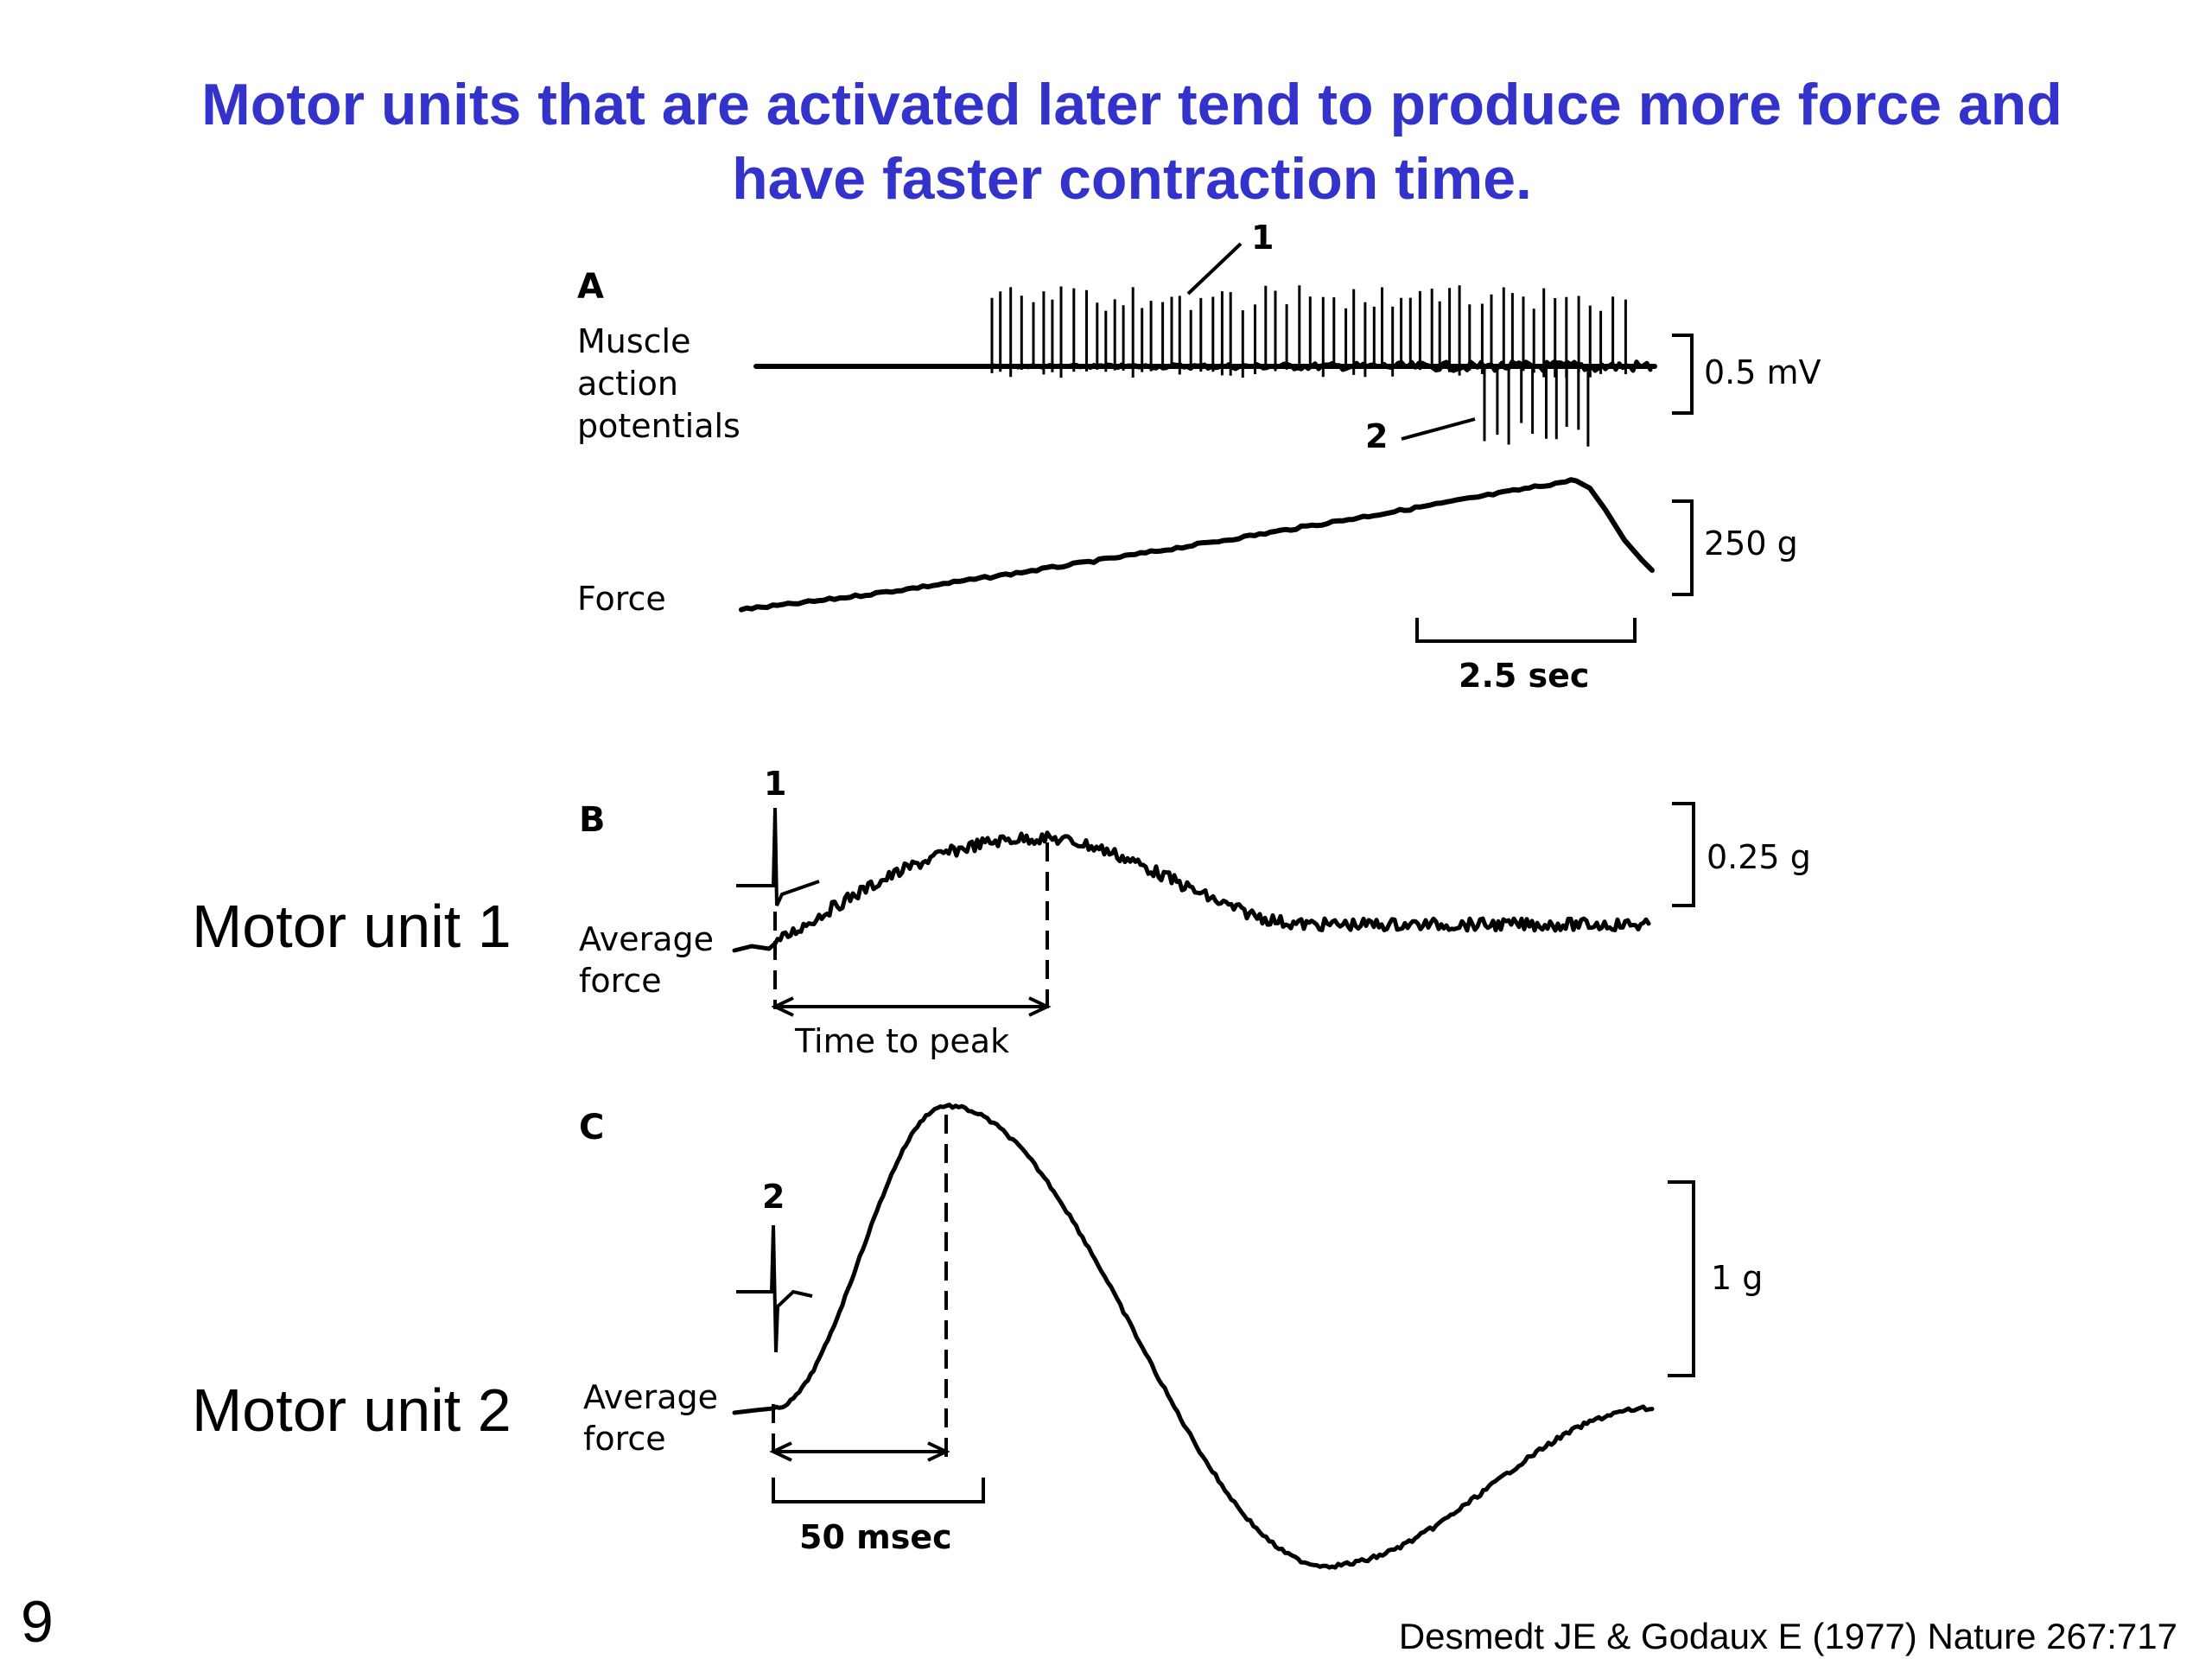 This screenshot has height=1659, width=2212. What do you see at coordinates (1191, 891) in the screenshot?
I see `panel-b-twitch-trace` at bounding box center [1191, 891].